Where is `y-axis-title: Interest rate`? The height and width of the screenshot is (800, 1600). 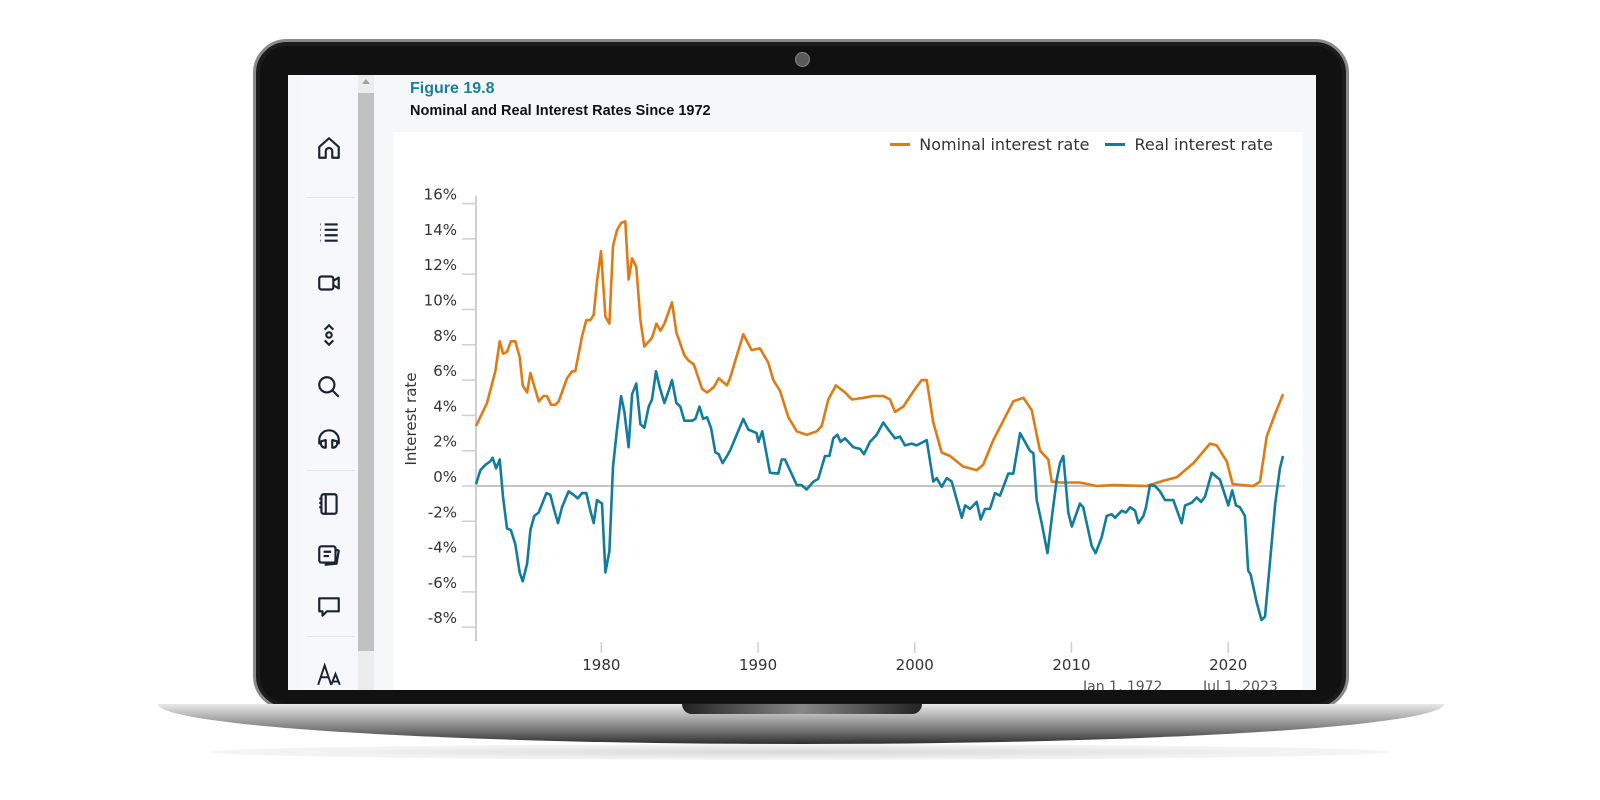 y-axis-title: Interest rate is located at coordinates (411, 418).